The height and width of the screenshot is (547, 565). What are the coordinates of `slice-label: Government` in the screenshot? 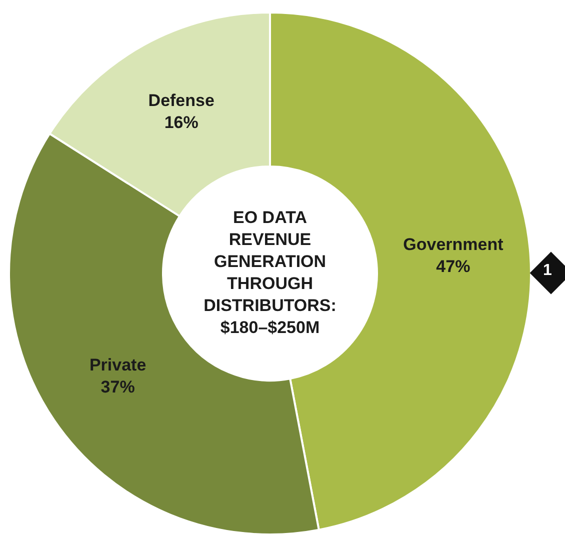 It's located at (453, 244).